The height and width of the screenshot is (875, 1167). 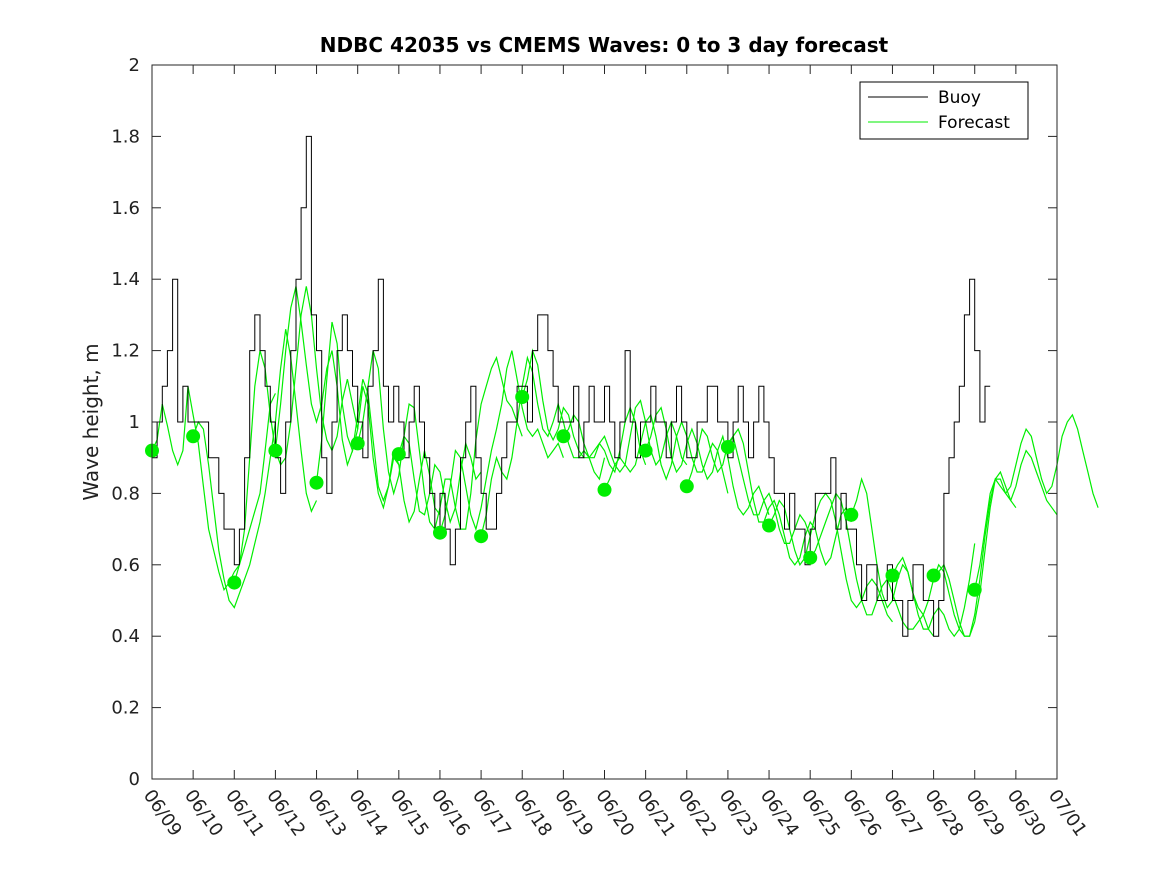 I want to click on x-tick-label: 06/13, so click(x=326, y=813).